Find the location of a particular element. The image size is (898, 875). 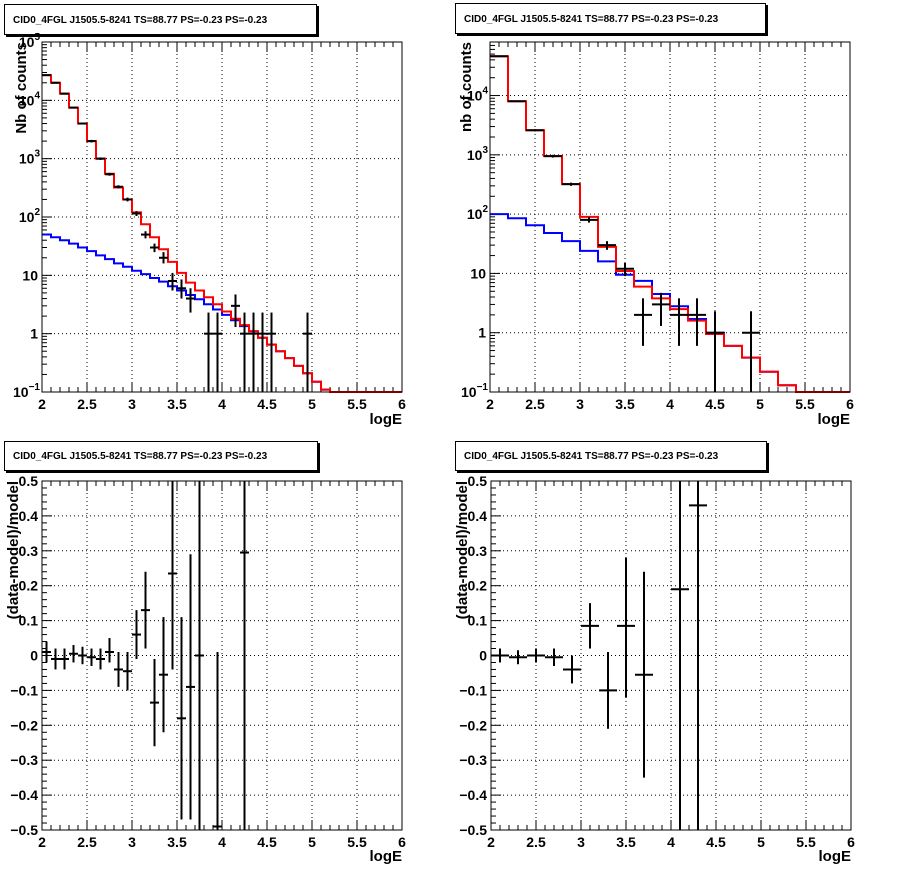

y-axis-label: Nb of counts is located at coordinates (21, 88).